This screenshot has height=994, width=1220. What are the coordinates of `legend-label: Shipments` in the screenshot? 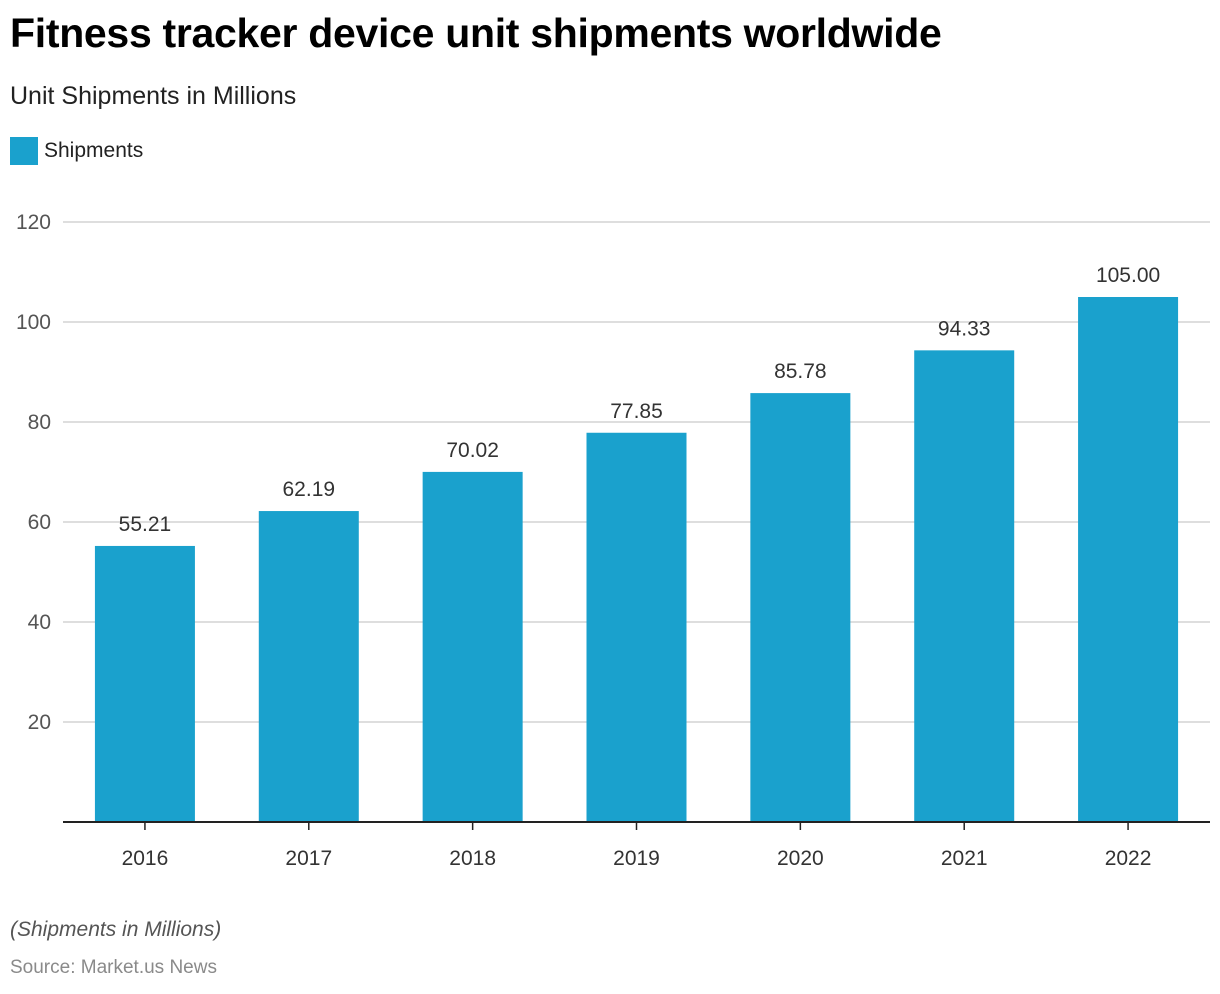 It's located at (94, 150).